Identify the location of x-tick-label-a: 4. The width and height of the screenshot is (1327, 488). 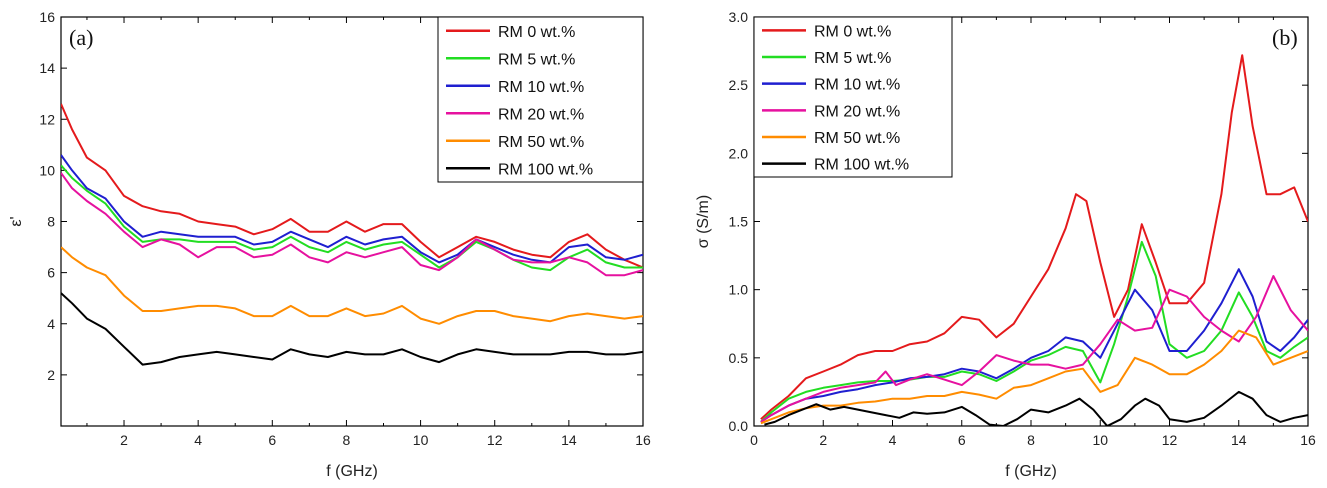
(198, 440).